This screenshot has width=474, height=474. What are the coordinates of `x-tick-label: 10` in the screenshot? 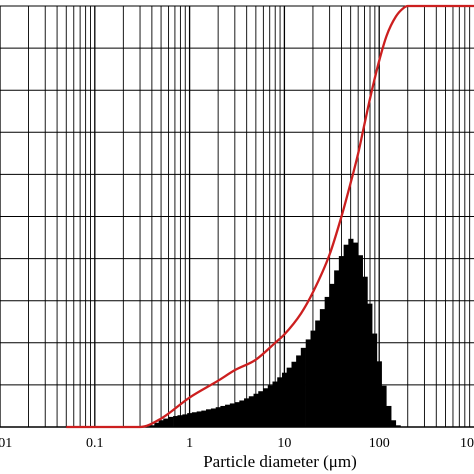 It's located at (284, 443).